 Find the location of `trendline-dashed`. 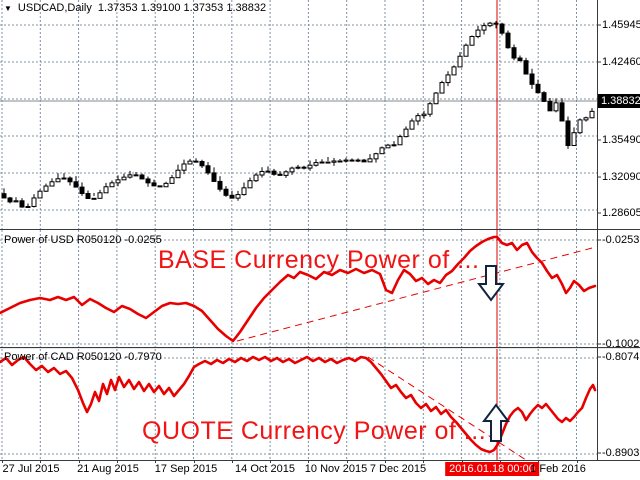

trendline-dashed is located at coordinates (416, 294).